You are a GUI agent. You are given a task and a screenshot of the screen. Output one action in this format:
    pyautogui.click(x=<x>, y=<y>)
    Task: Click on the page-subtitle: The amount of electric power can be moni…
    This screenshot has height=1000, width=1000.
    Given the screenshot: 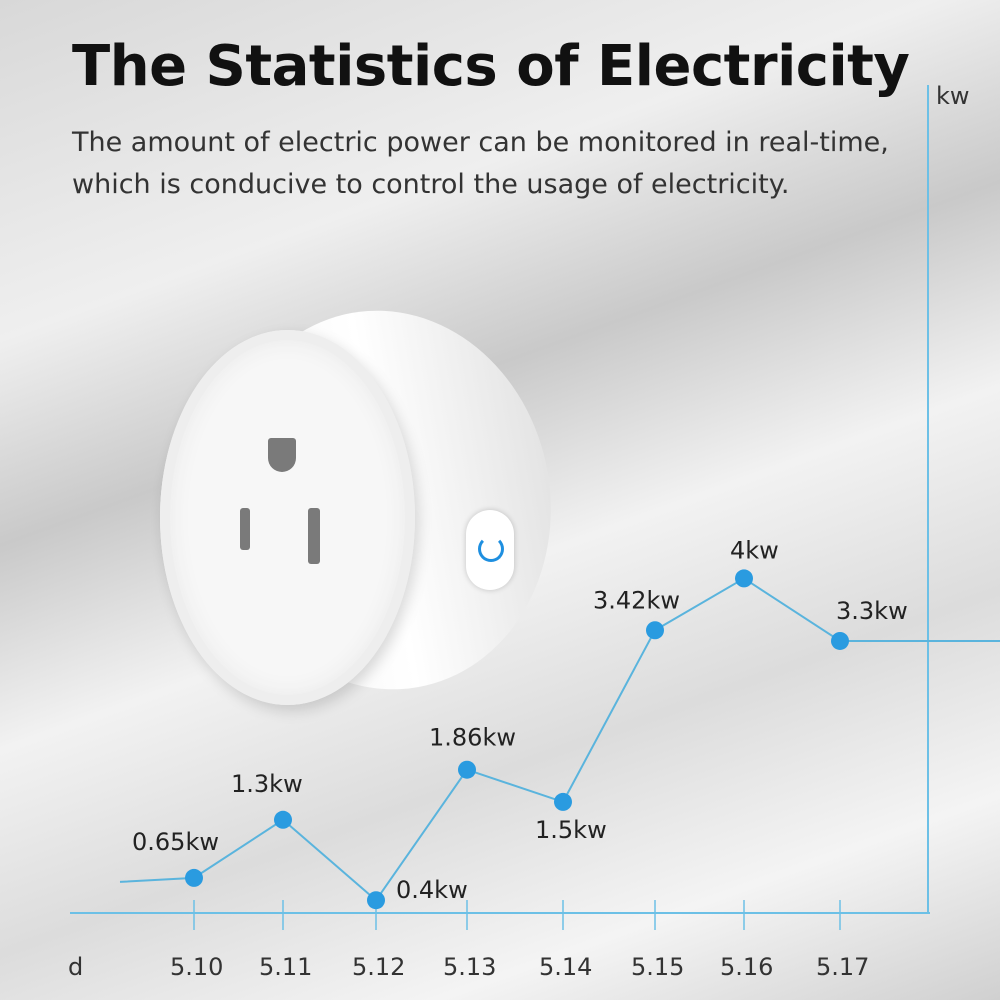 What is the action you would take?
    pyautogui.click(x=480, y=163)
    